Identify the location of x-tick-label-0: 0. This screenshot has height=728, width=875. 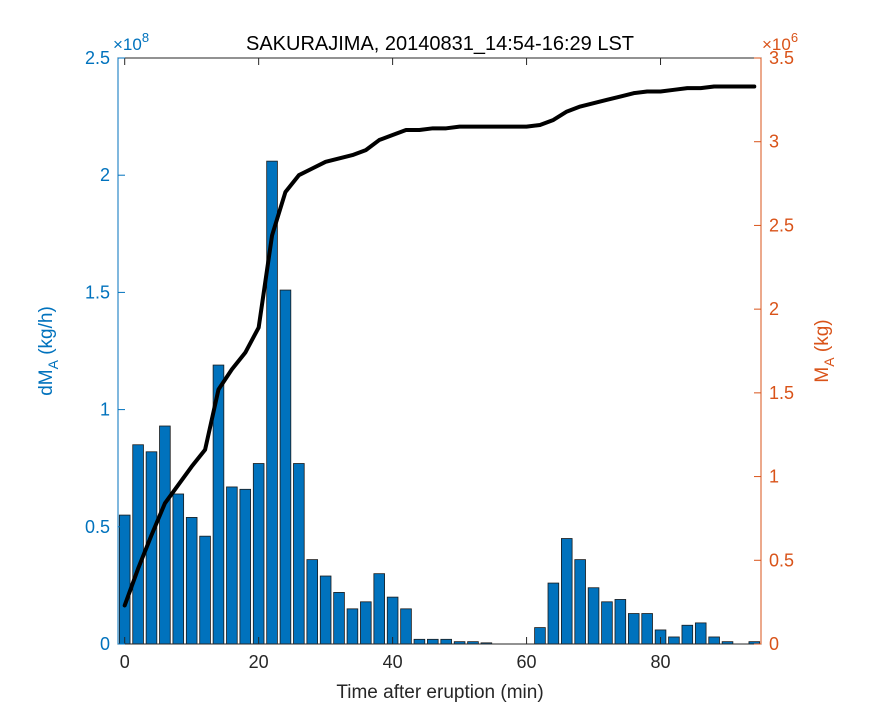
(125, 662).